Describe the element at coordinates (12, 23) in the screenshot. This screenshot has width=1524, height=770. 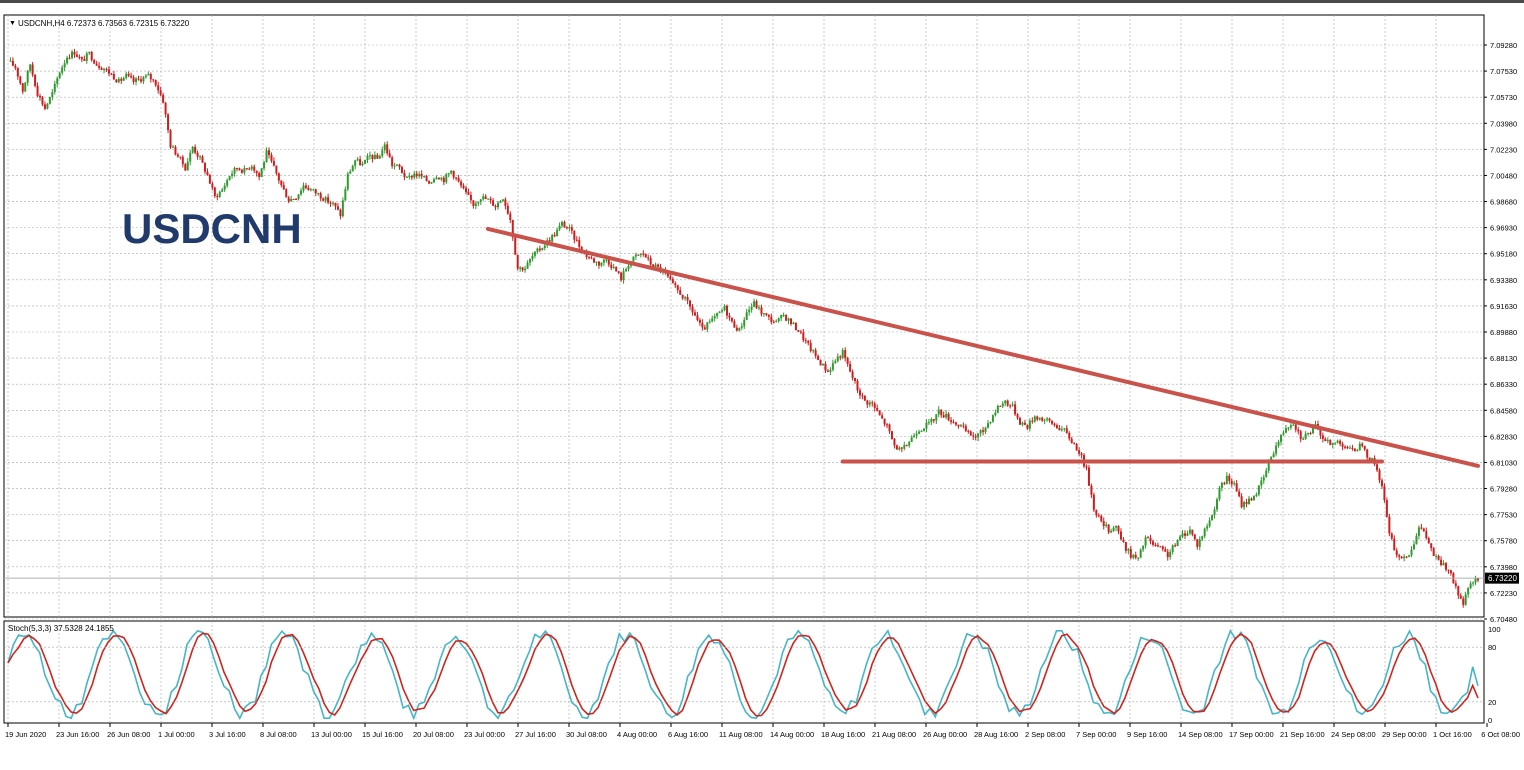
I see `triangle-down-icon: ▼` at that location.